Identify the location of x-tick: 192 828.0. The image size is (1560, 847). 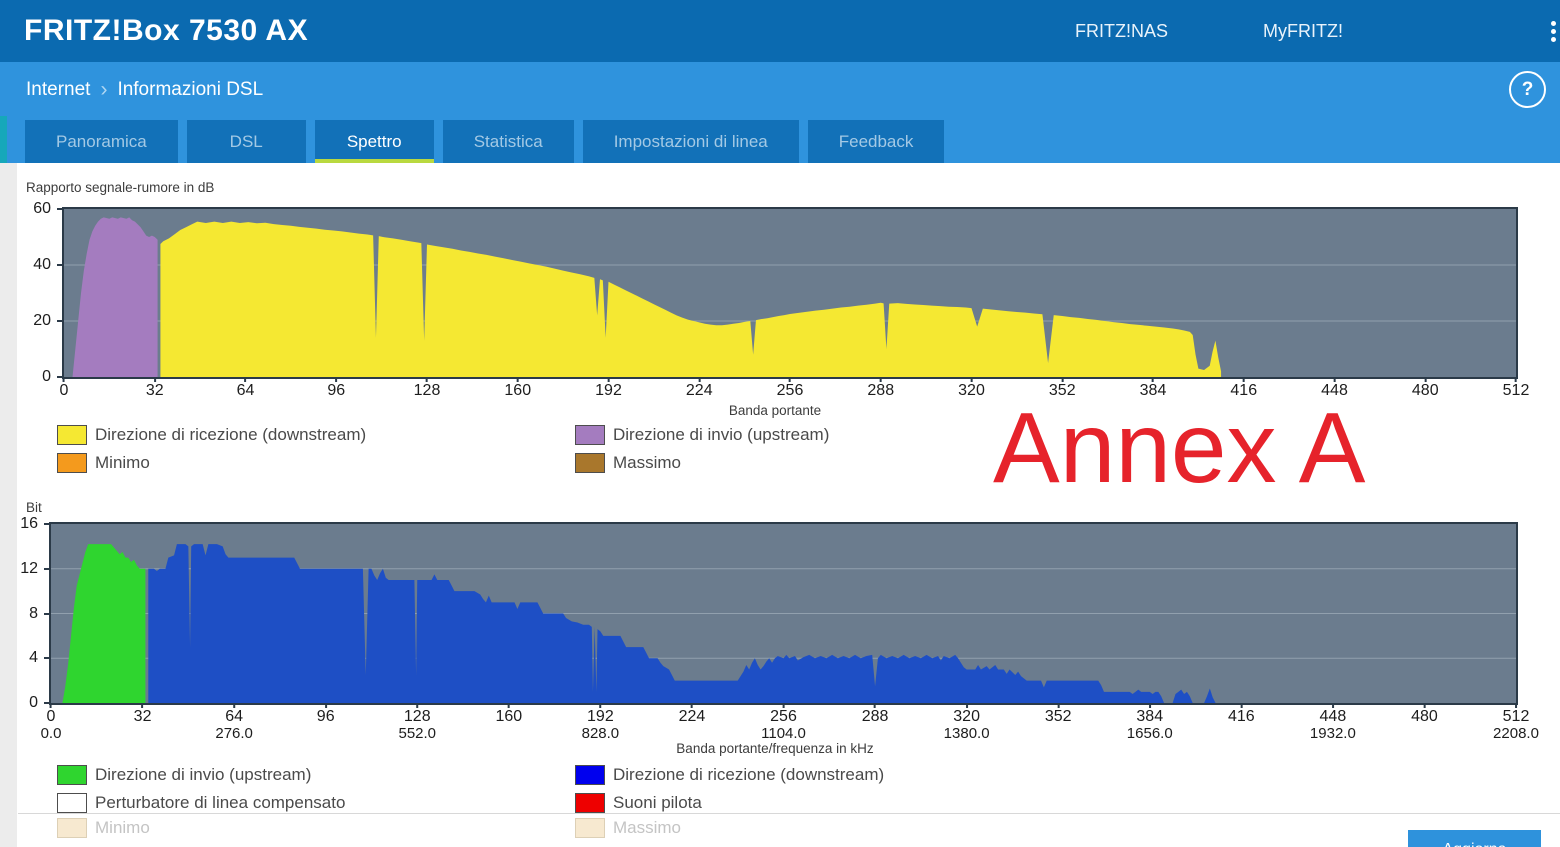
(600, 722).